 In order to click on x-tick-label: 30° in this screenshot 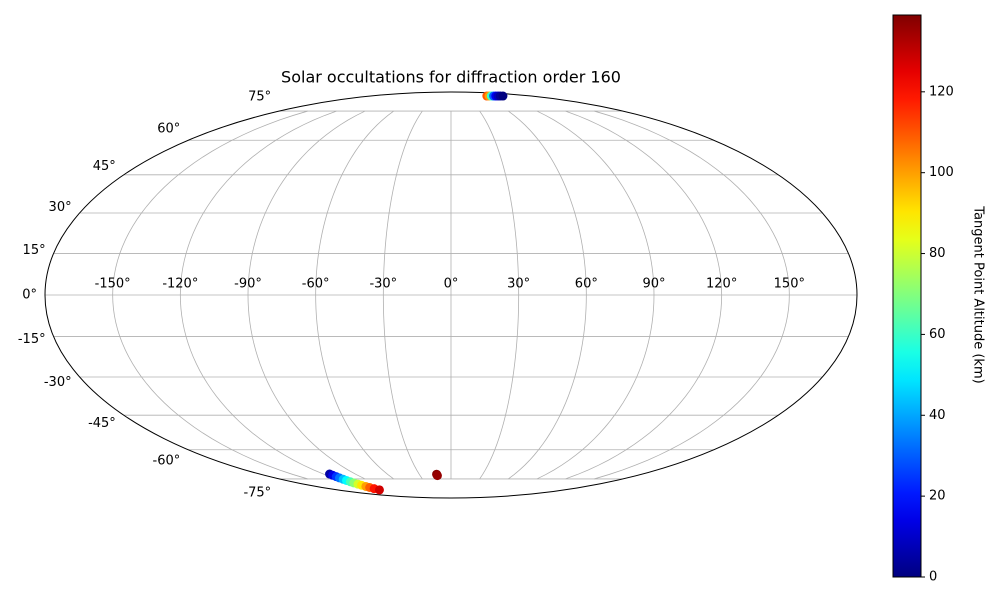, I will do `click(518, 284)`.